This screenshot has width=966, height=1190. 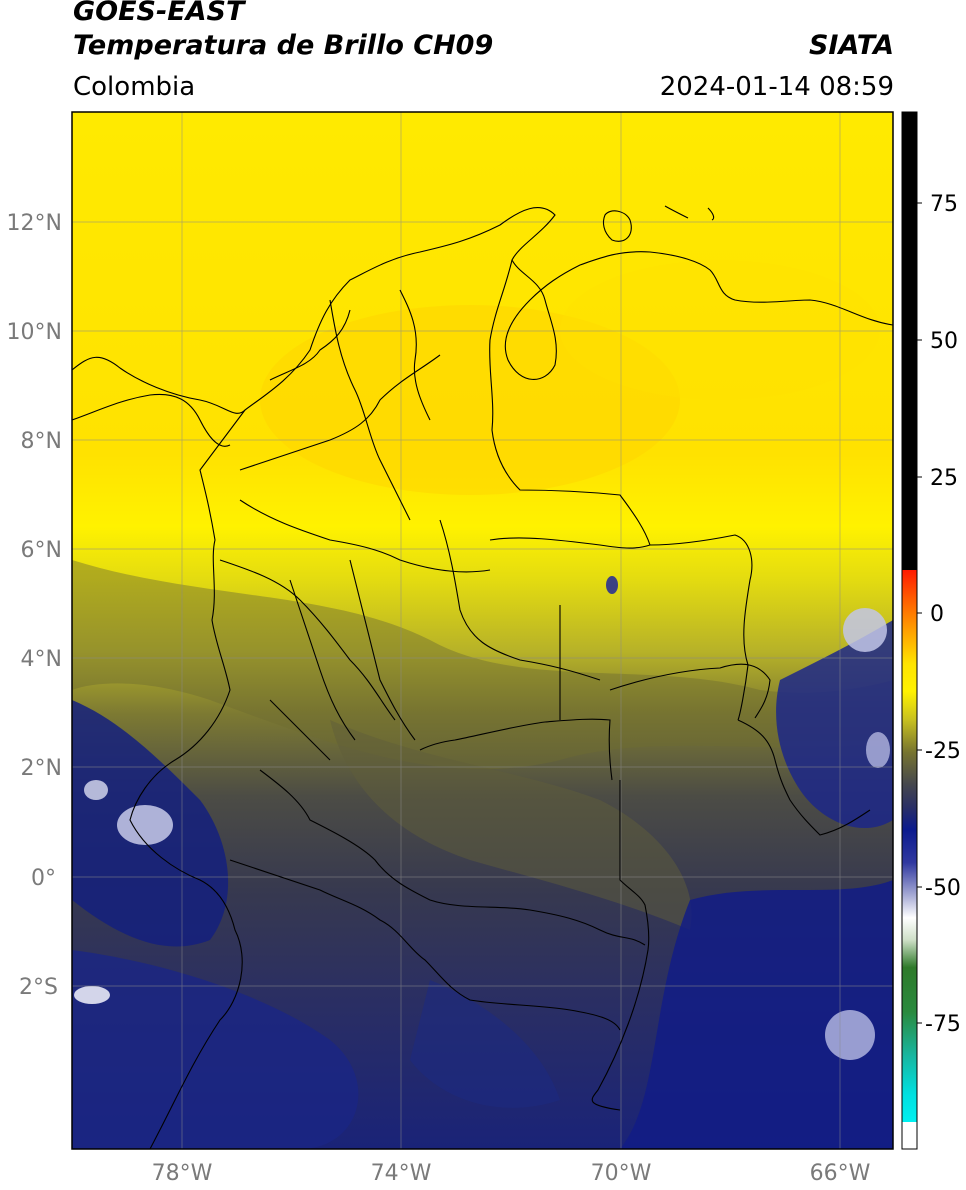 I want to click on colorbar-tick-label: 25, so click(x=944, y=478).